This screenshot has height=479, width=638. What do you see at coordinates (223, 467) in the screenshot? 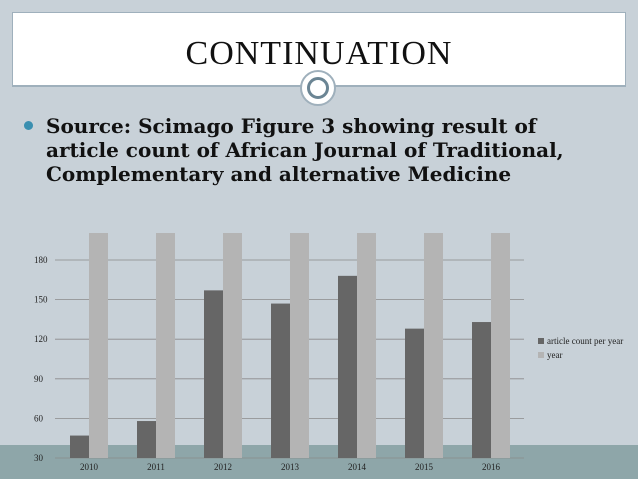
I see `x-tick-label: 2012` at bounding box center [223, 467].